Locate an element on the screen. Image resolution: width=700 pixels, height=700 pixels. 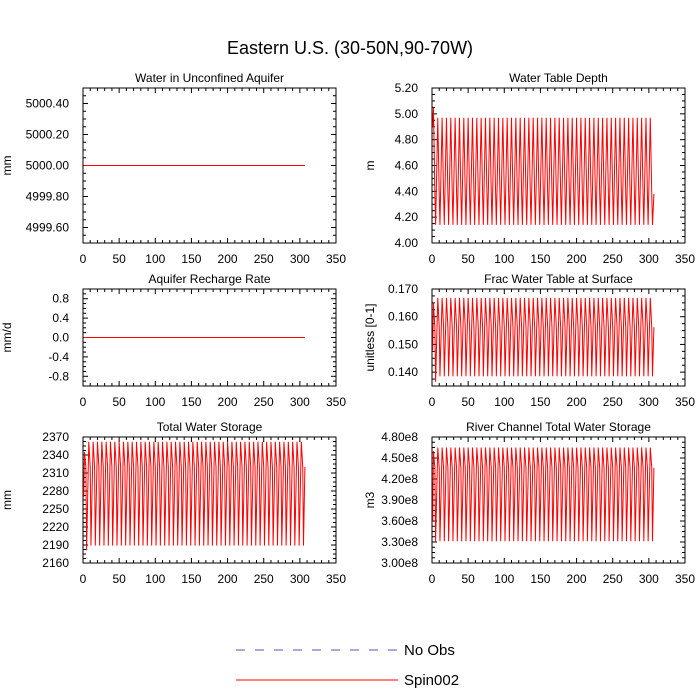
y-tick-label: 2280 is located at coordinates (55, 491).